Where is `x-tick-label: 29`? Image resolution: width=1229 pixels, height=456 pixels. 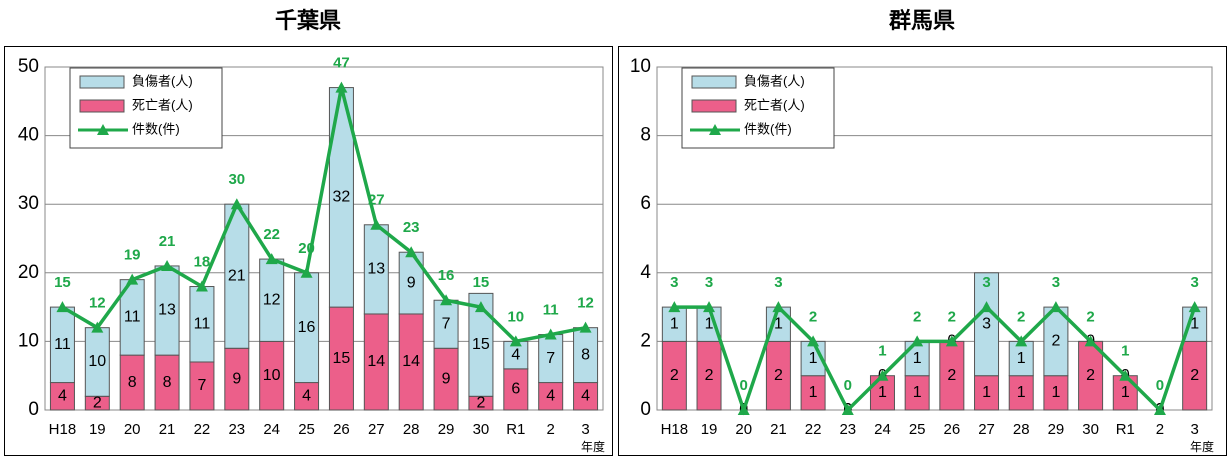 x-tick-label: 29 is located at coordinates (1056, 429).